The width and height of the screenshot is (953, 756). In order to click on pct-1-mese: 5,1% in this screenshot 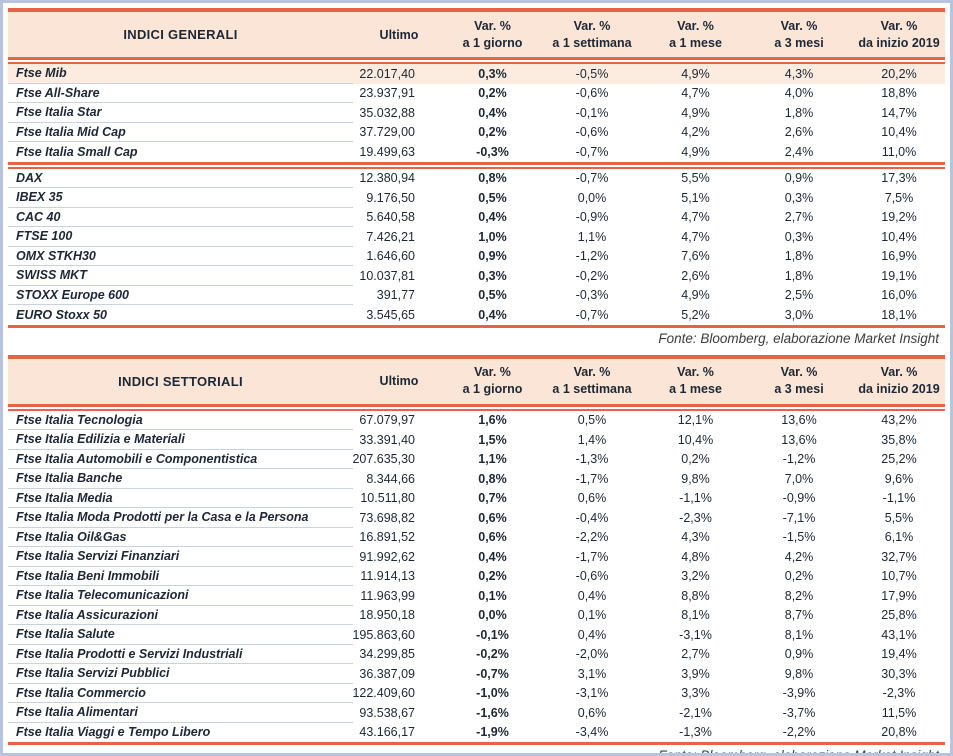, I will do `click(695, 197)`.